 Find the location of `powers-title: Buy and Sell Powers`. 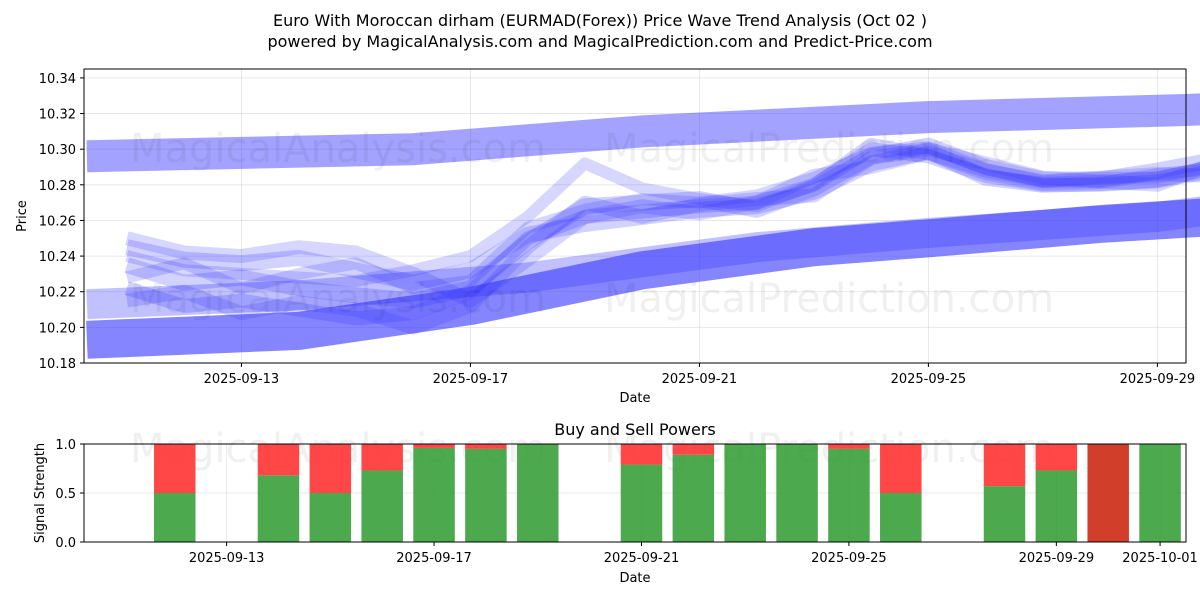

powers-title: Buy and Sell Powers is located at coordinates (635, 429).